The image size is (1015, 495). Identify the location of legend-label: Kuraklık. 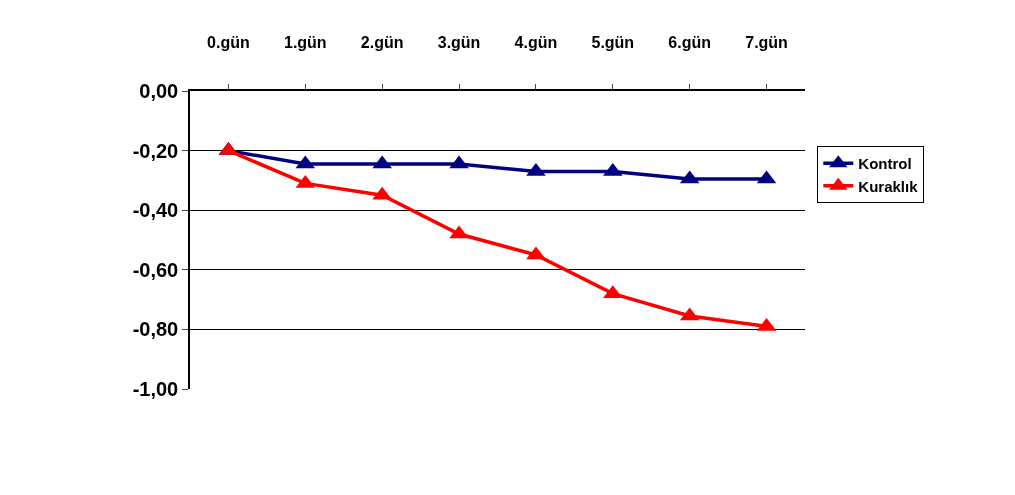
(888, 186).